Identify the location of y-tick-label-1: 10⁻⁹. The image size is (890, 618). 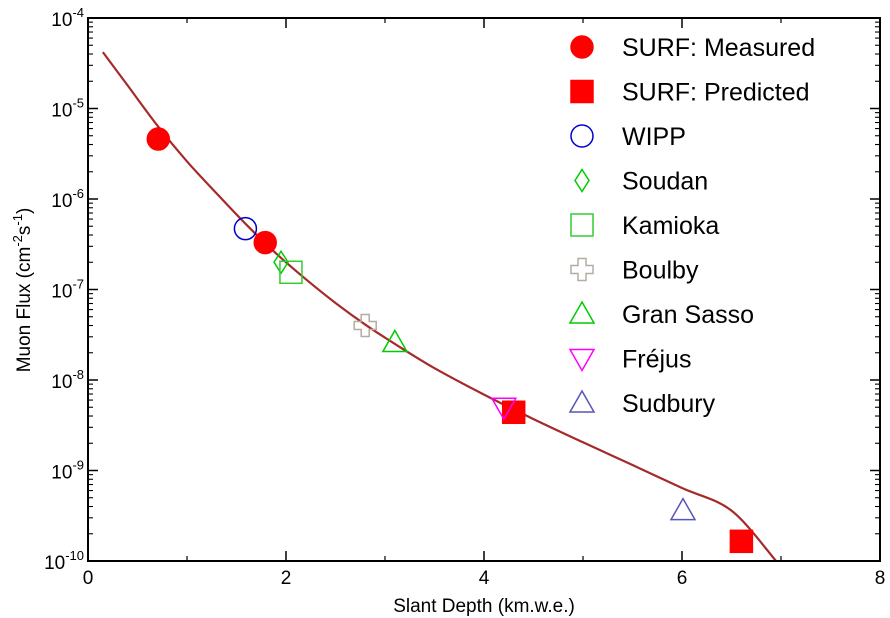
(67, 471).